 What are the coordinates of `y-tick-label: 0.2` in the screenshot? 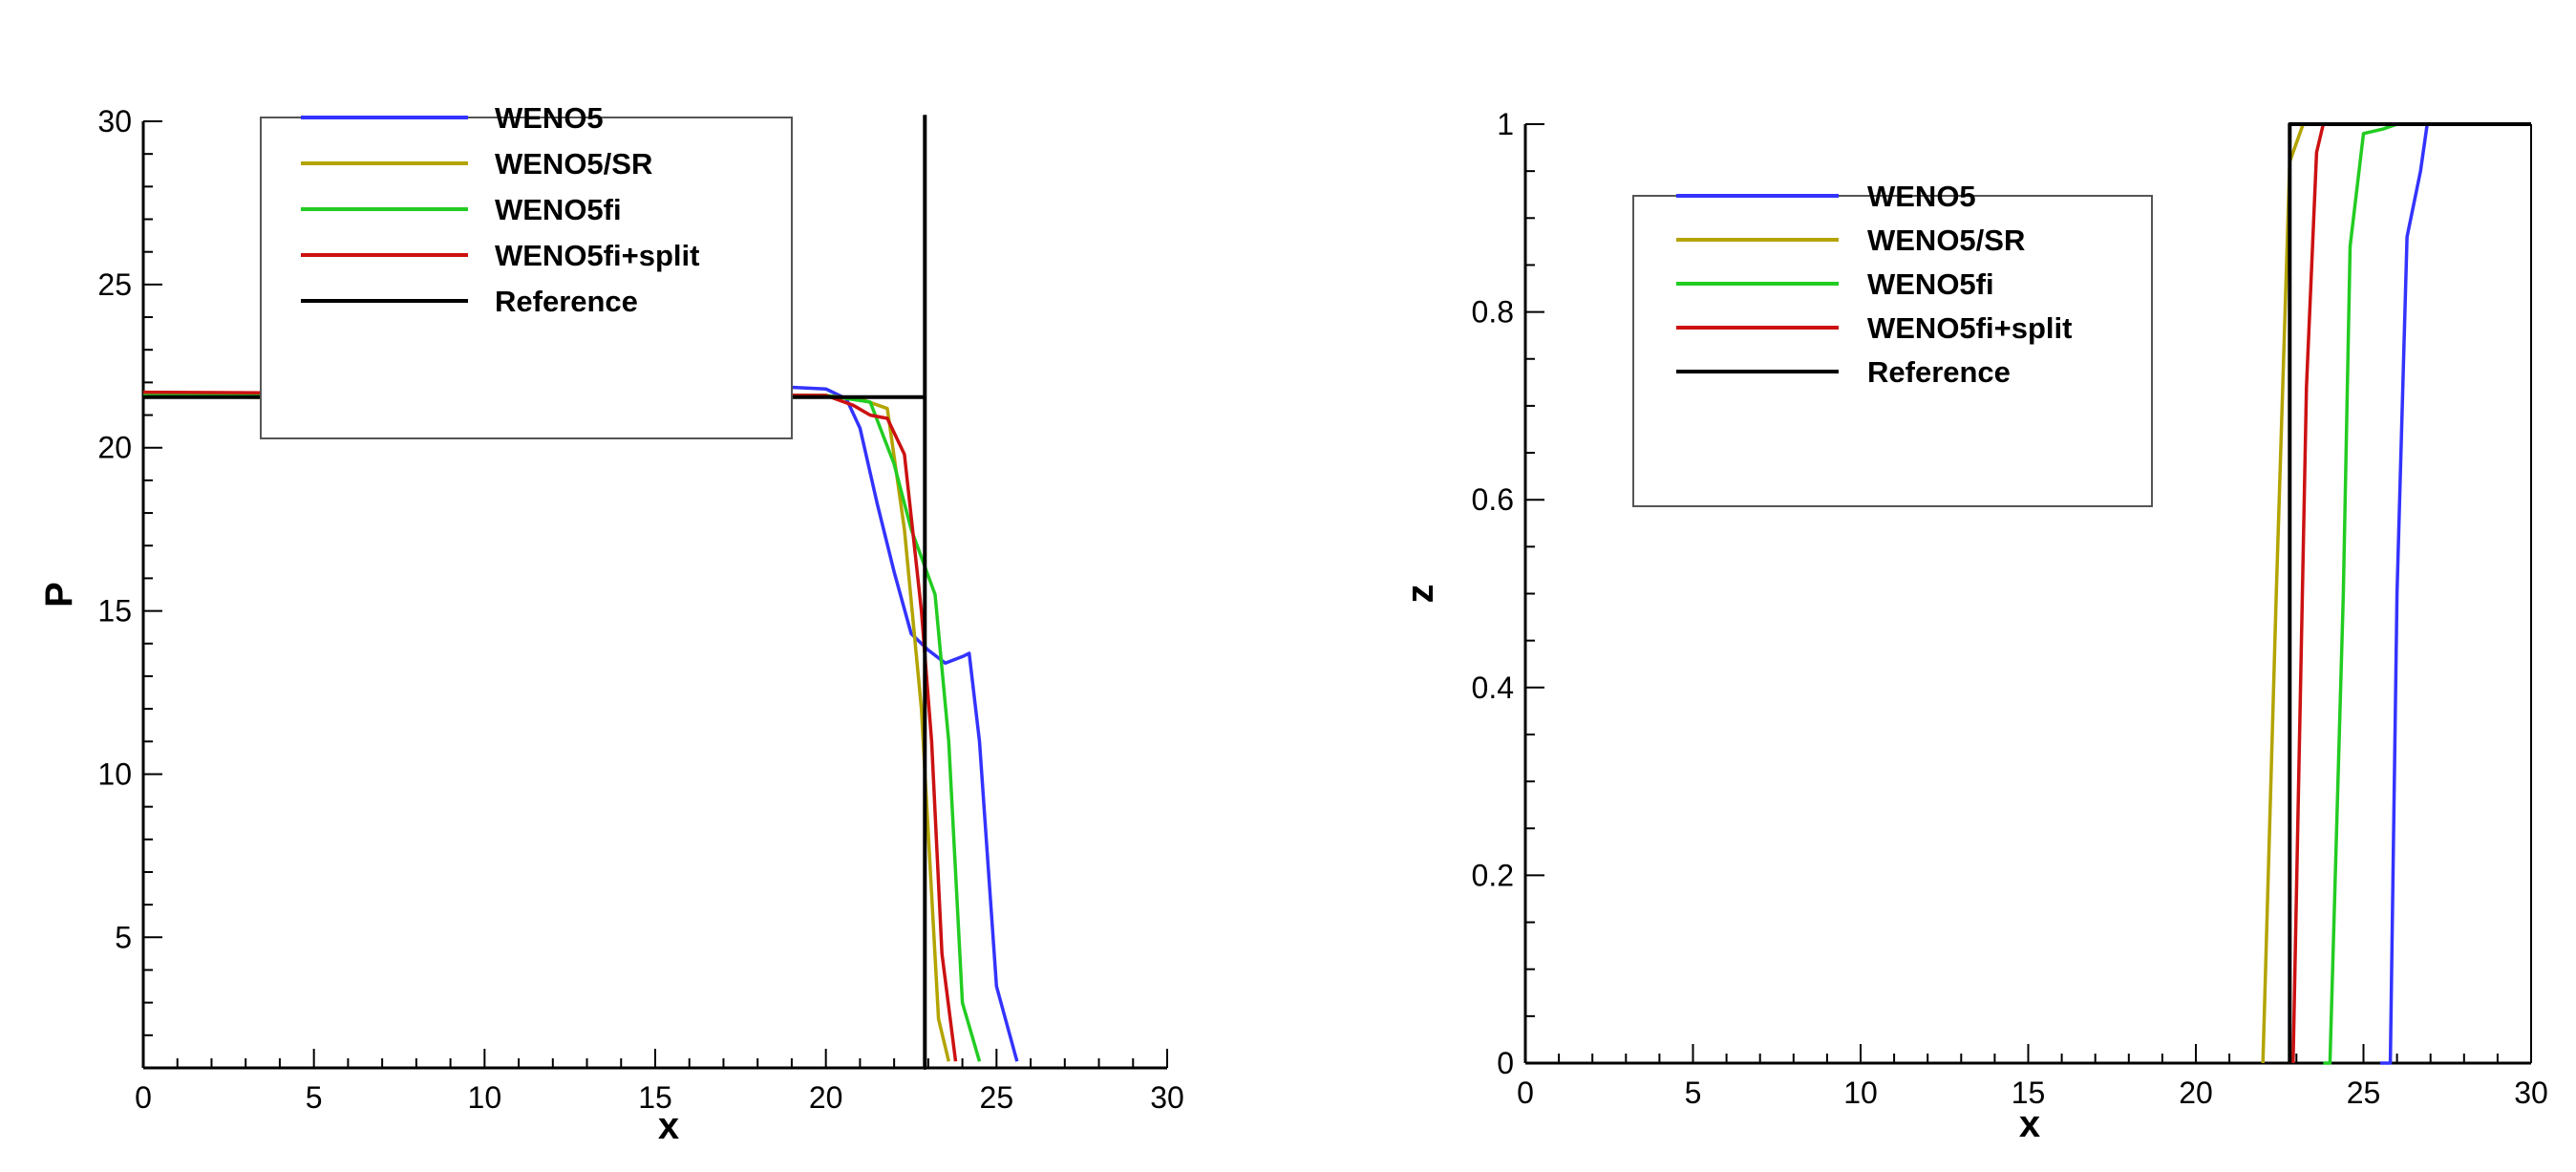 It's located at (1493, 875).